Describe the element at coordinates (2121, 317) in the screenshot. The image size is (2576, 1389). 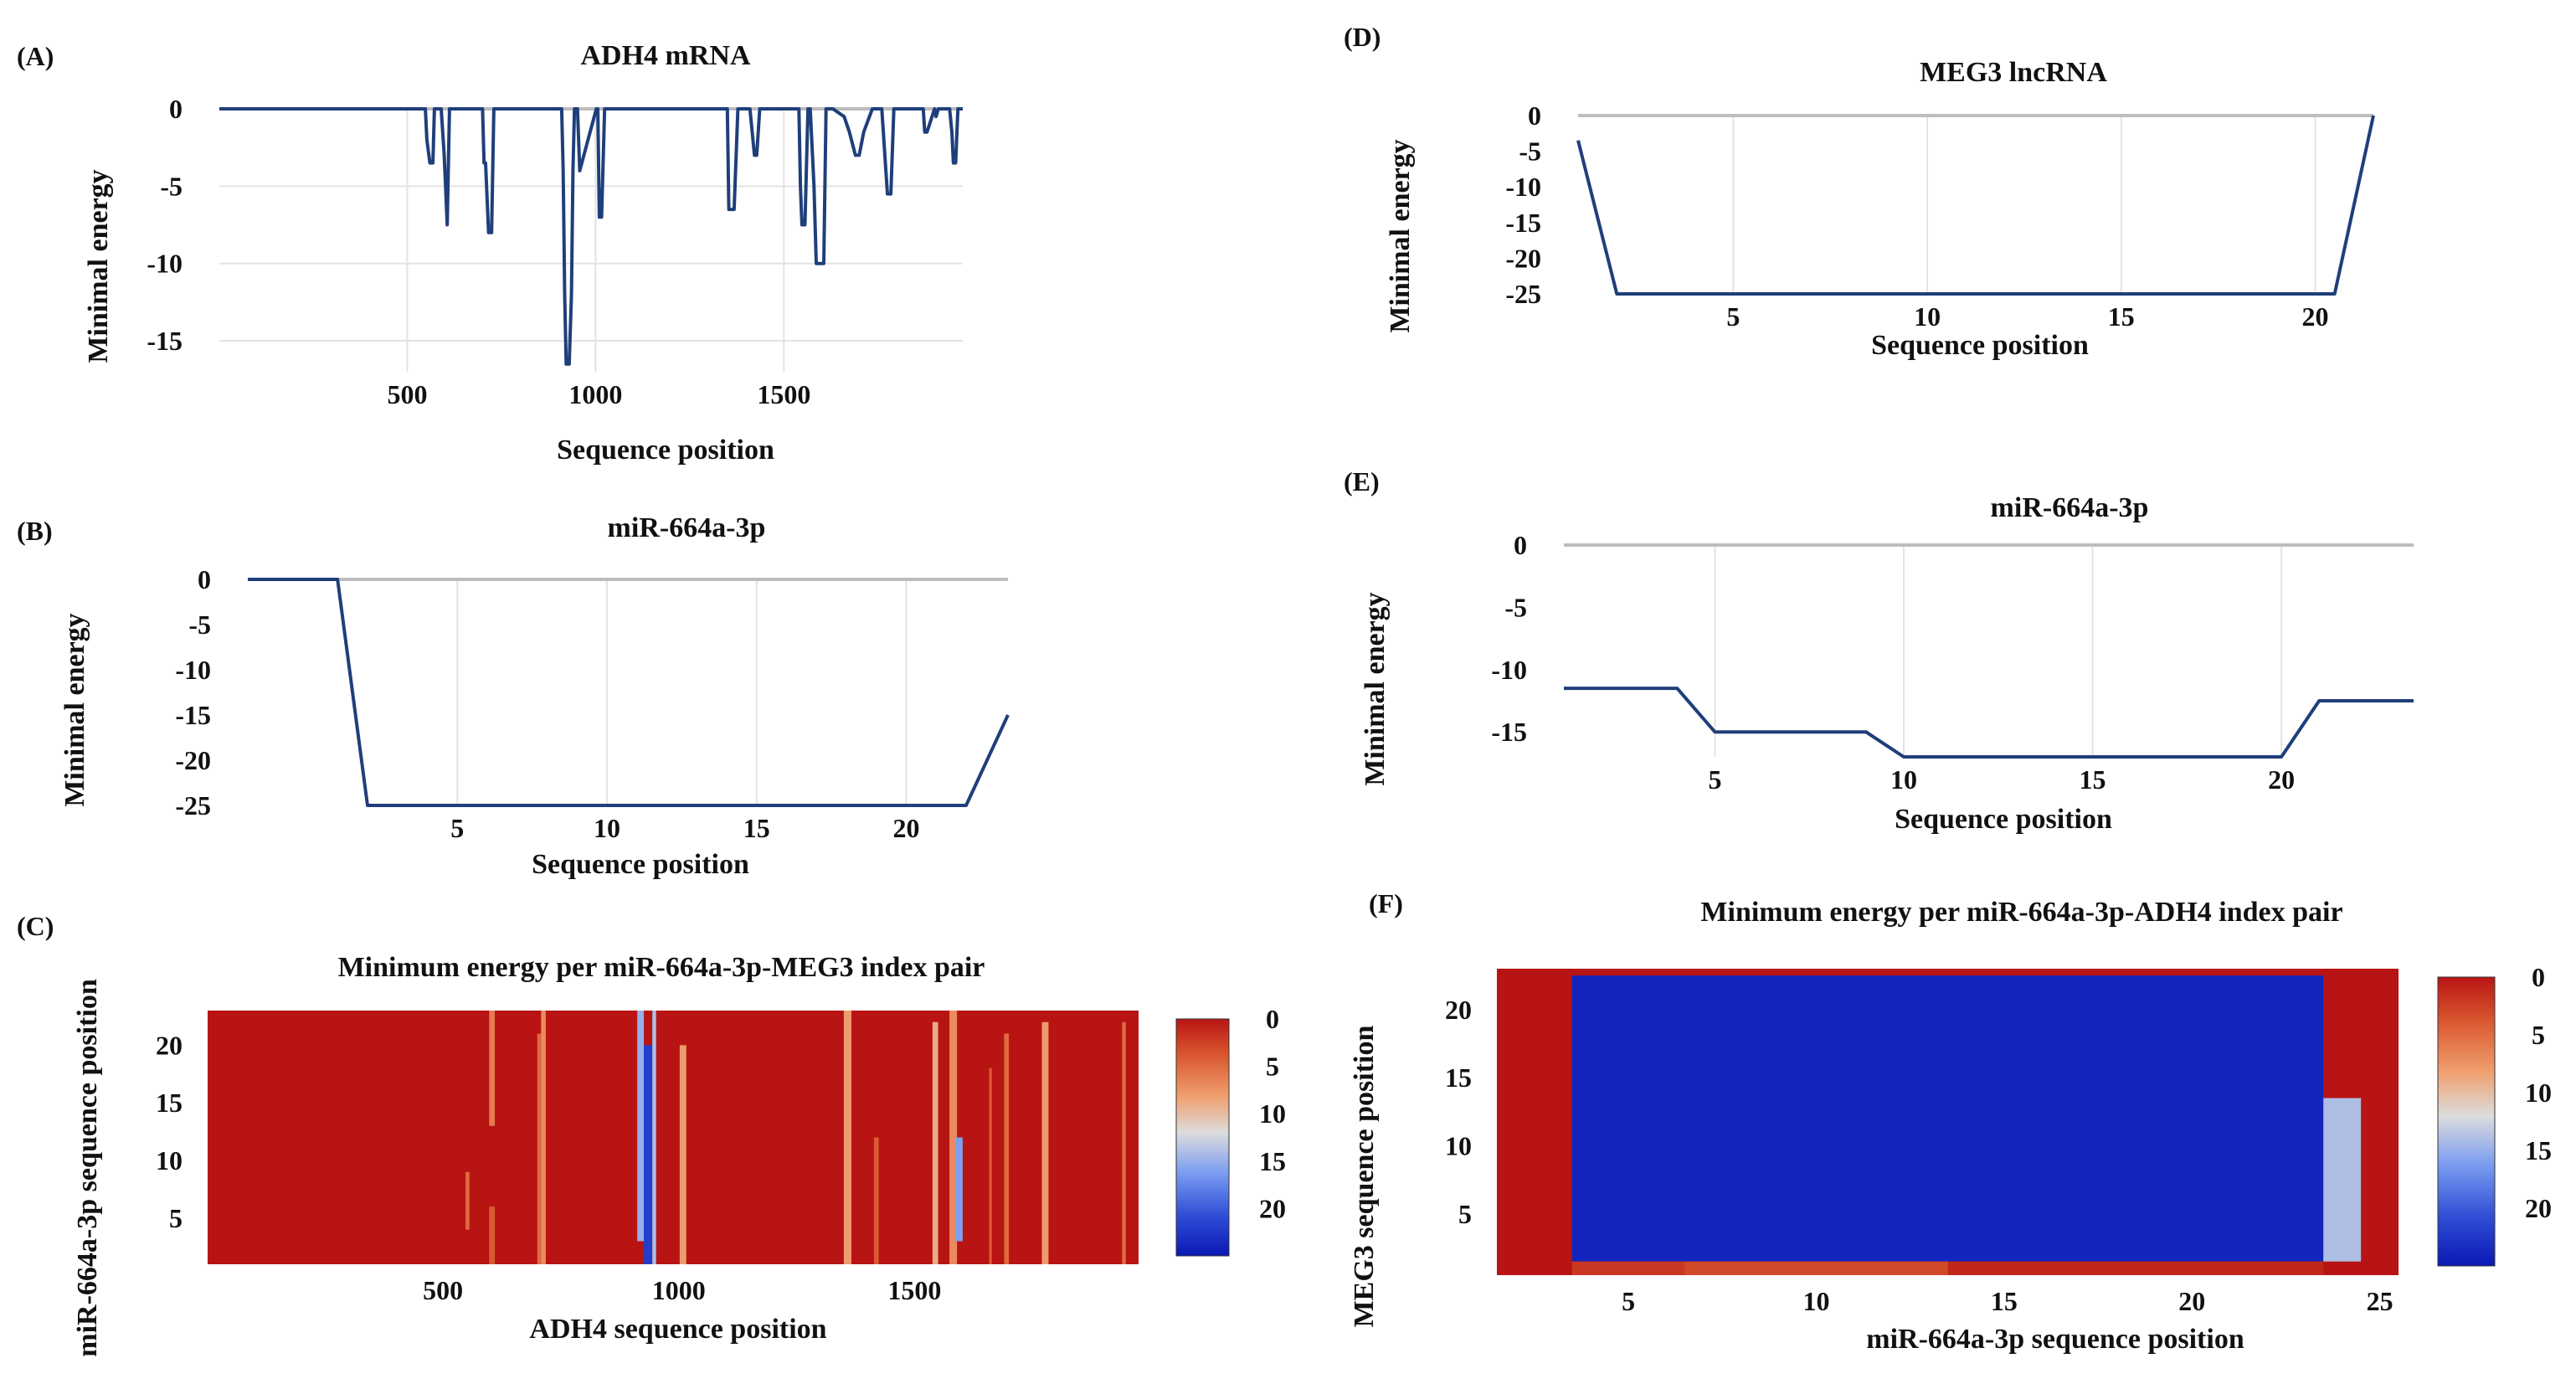
I see `x-tick-label-d: 15` at that location.